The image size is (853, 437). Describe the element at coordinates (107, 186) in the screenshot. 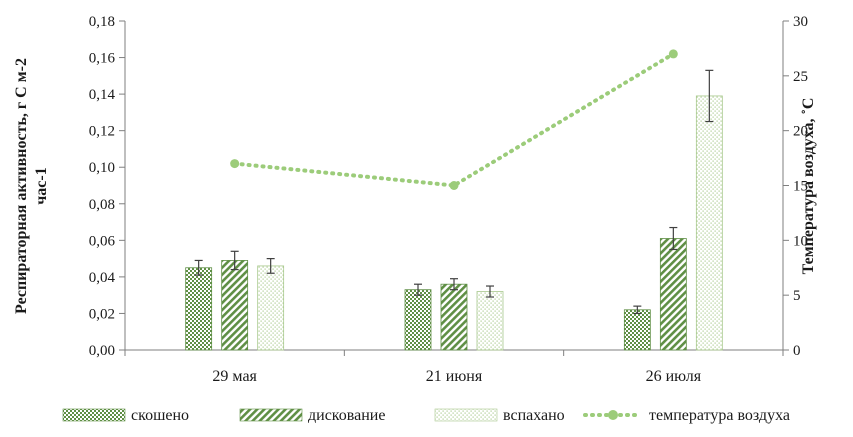

I see `y-ticks-left: 0,00 0,02 0,04 0,06 0,08 0,10 0,12 0,14 0,16 0,18` at that location.